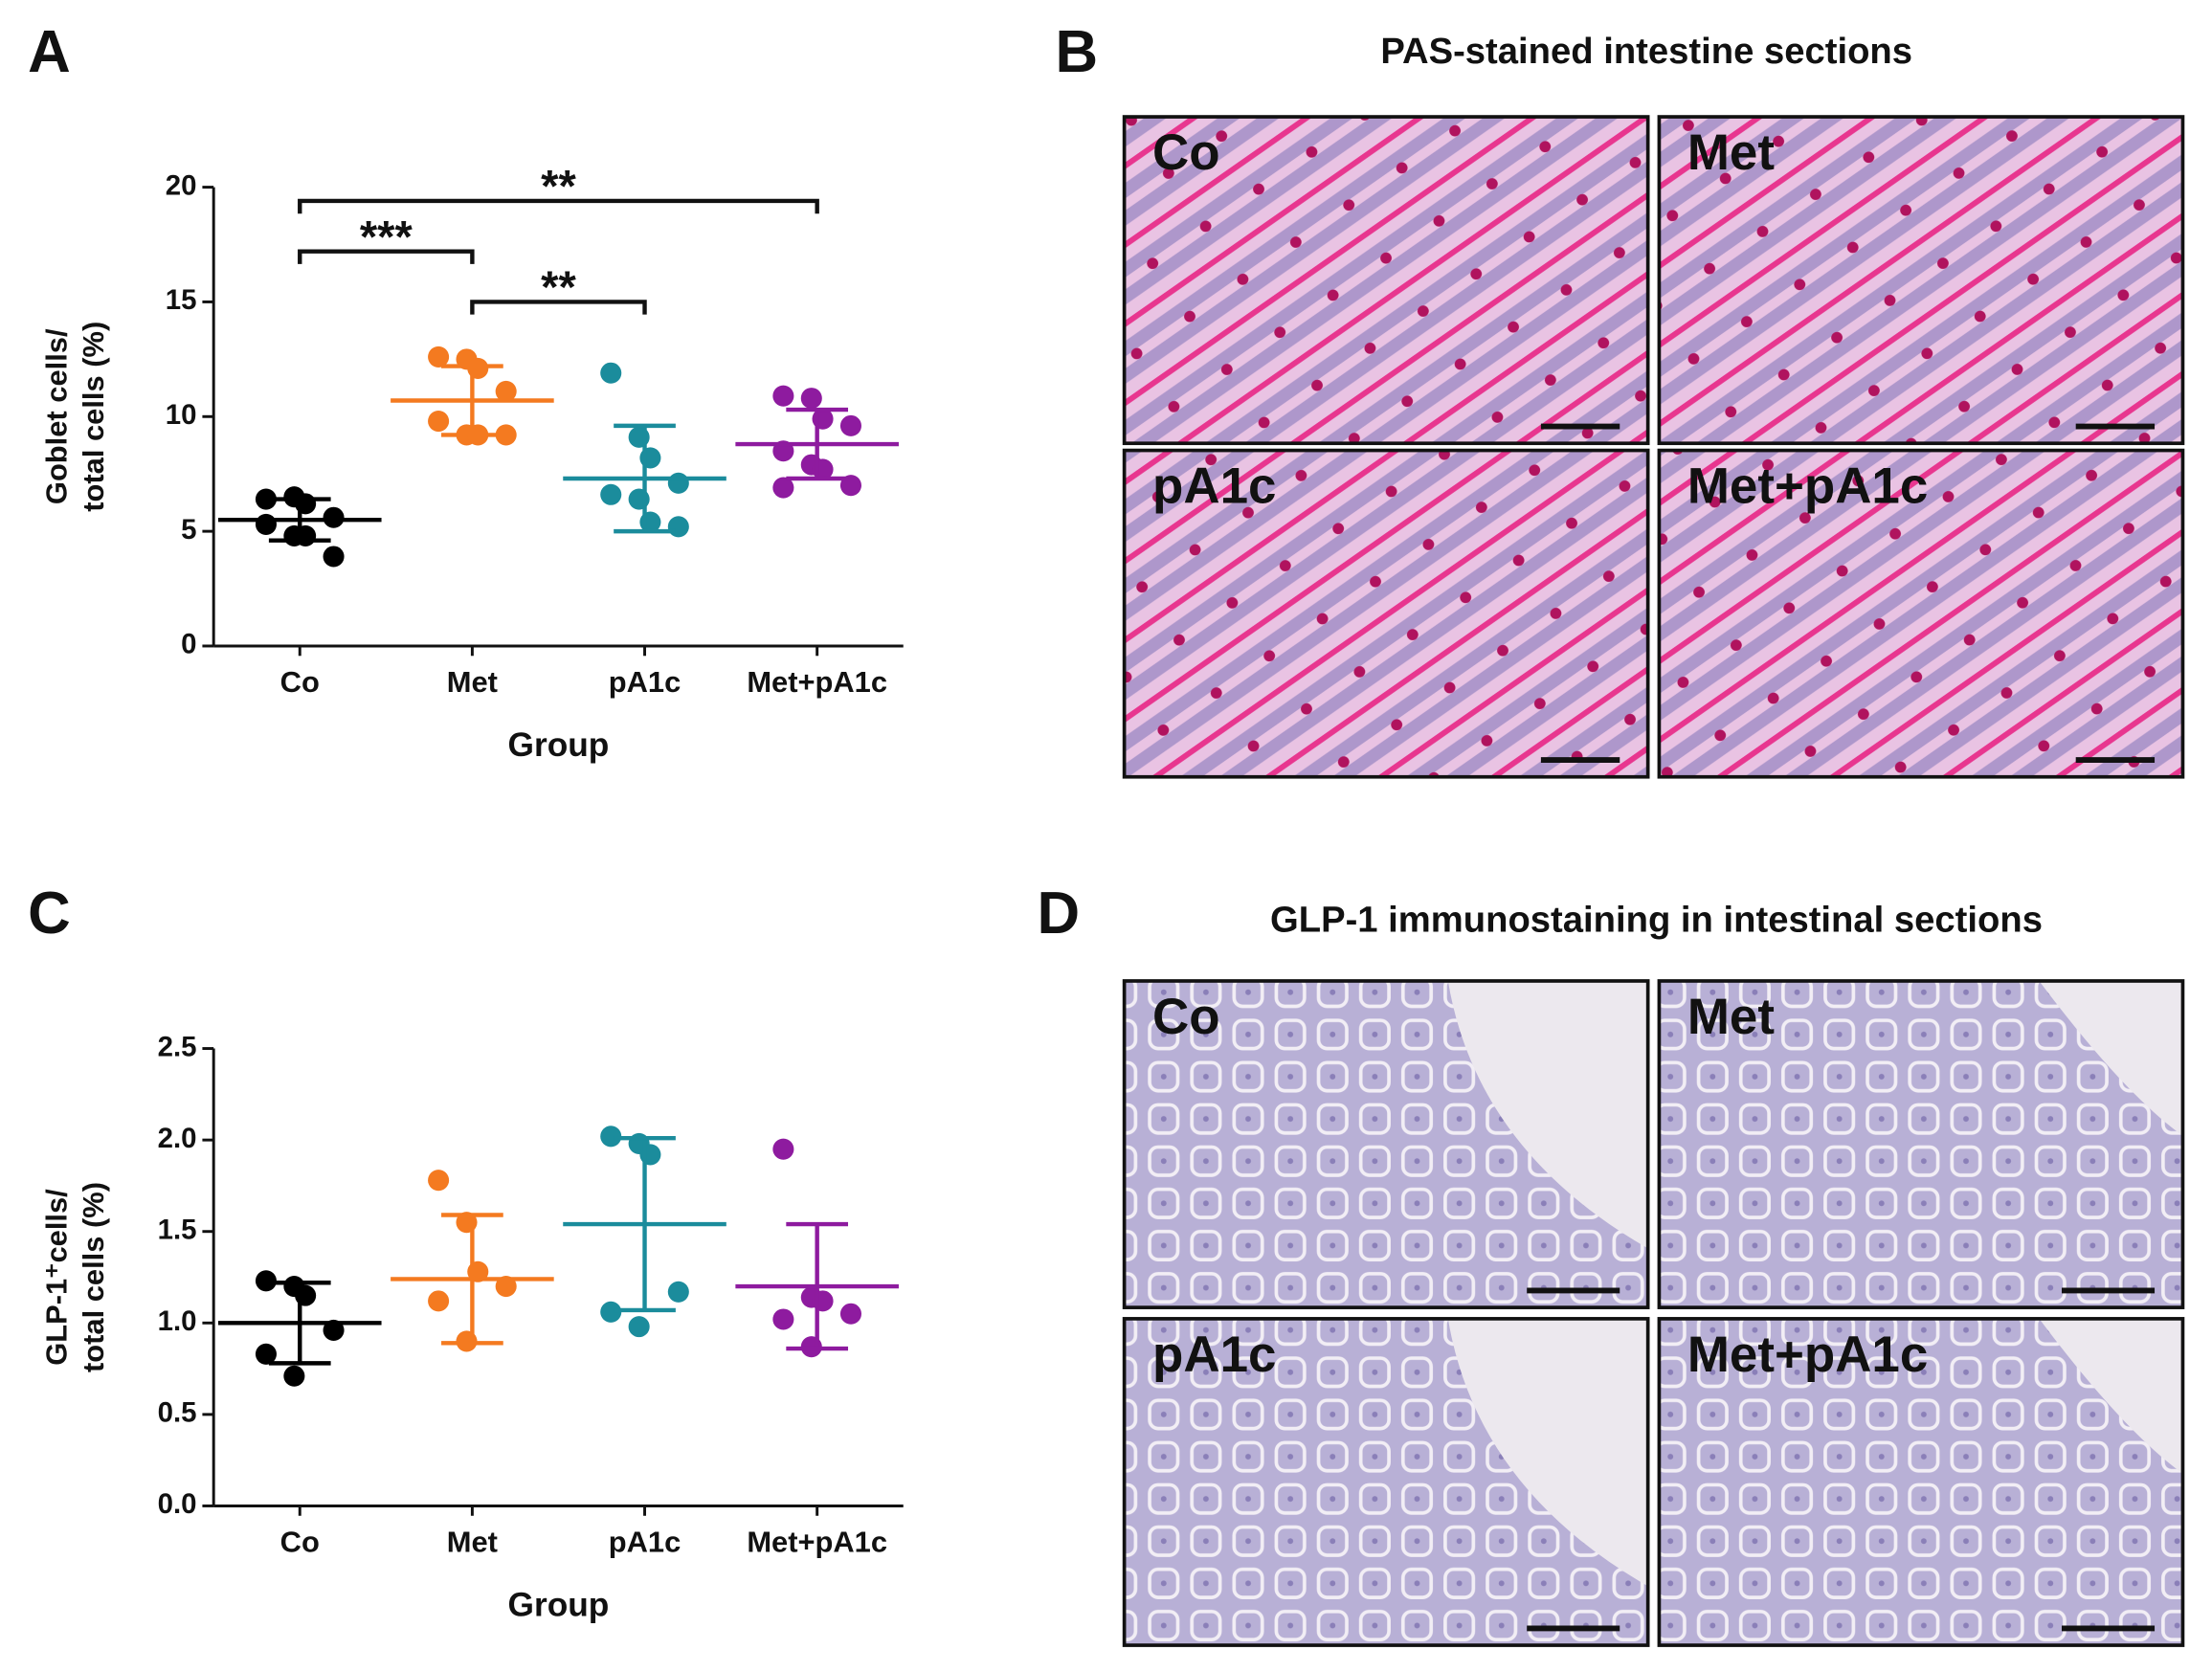 Image resolution: width=2212 pixels, height=1672 pixels. Describe the element at coordinates (181, 185) in the screenshot. I see `y-tick-label: 20` at that location.